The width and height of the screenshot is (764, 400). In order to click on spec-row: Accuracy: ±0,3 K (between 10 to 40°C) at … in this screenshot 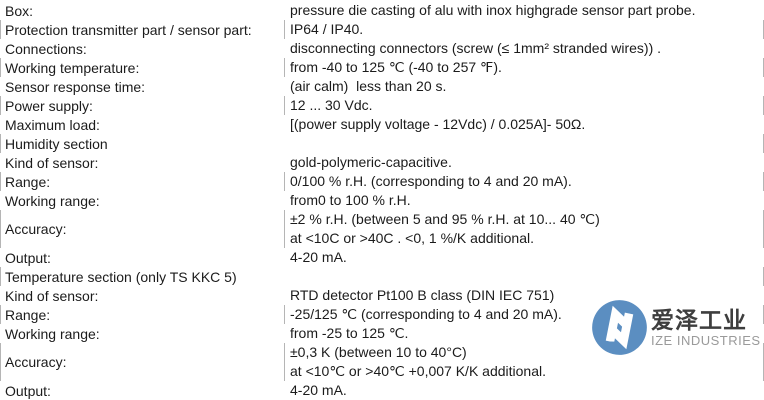, I will do `click(382, 362)`.